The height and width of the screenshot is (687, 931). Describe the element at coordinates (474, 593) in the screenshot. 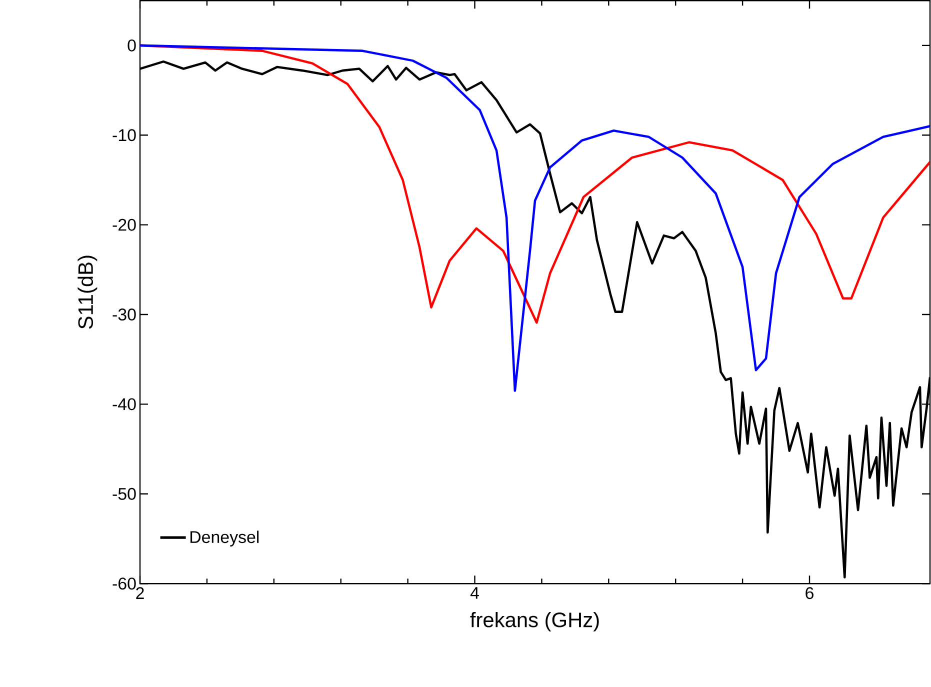

I see `x-tick-label: 4` at that location.